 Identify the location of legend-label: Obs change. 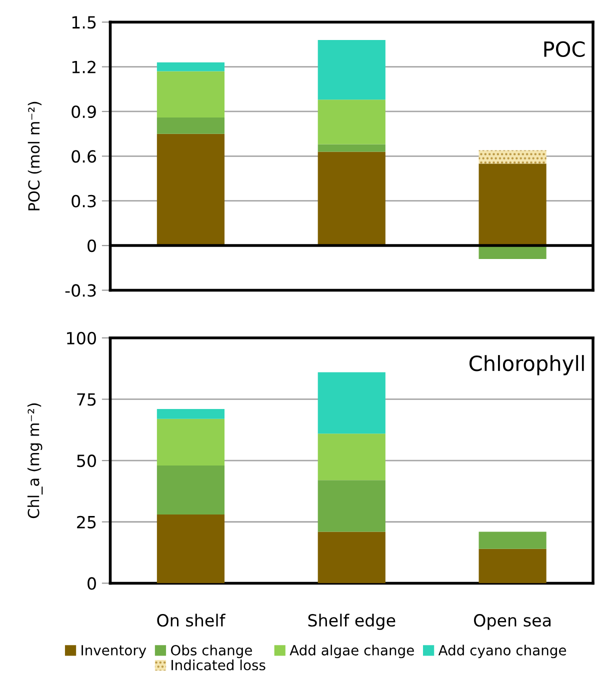
(211, 651).